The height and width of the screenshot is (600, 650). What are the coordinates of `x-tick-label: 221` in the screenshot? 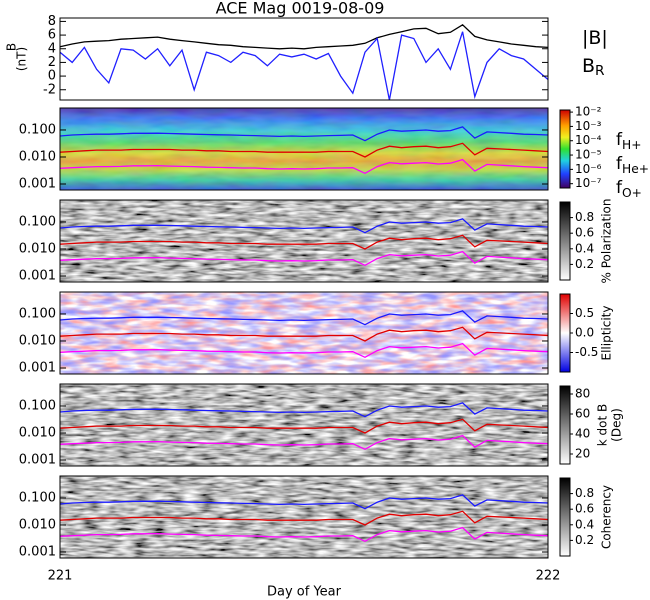 It's located at (60, 576).